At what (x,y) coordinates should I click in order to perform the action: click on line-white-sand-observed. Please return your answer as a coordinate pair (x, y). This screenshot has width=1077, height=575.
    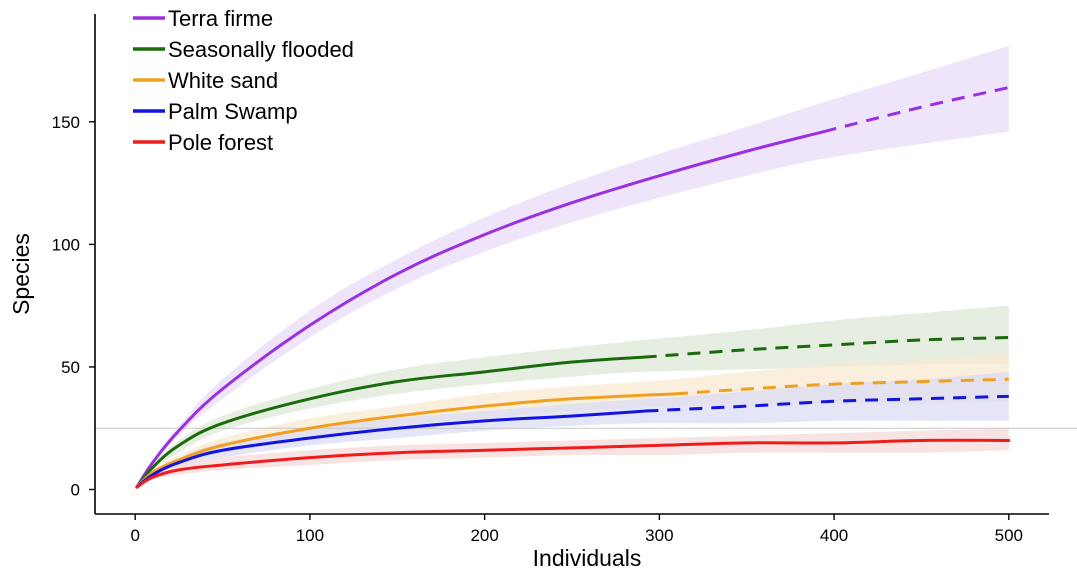
    Looking at the image, I should click on (406, 440).